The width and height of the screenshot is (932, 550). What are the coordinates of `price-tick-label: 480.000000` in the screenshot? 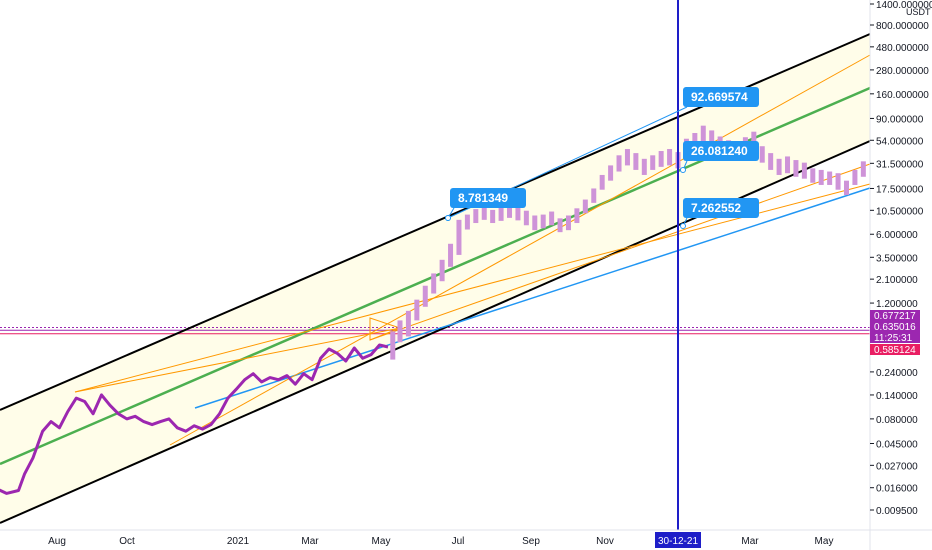 It's located at (902, 48).